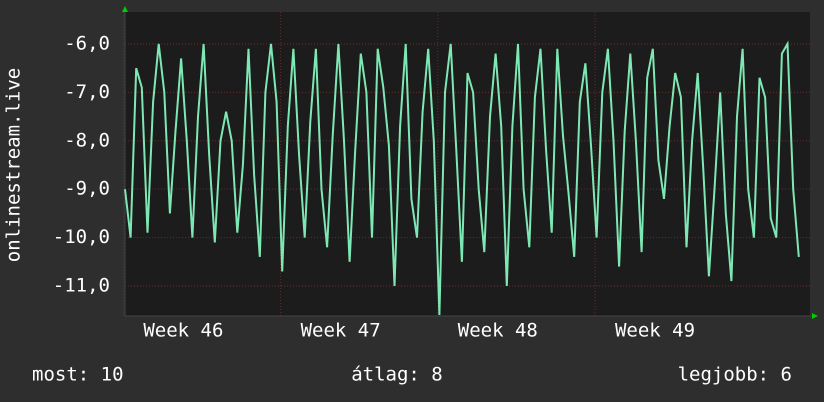 The width and height of the screenshot is (824, 402). What do you see at coordinates (81, 285) in the screenshot?
I see `y-tick-label: -11,0` at bounding box center [81, 285].